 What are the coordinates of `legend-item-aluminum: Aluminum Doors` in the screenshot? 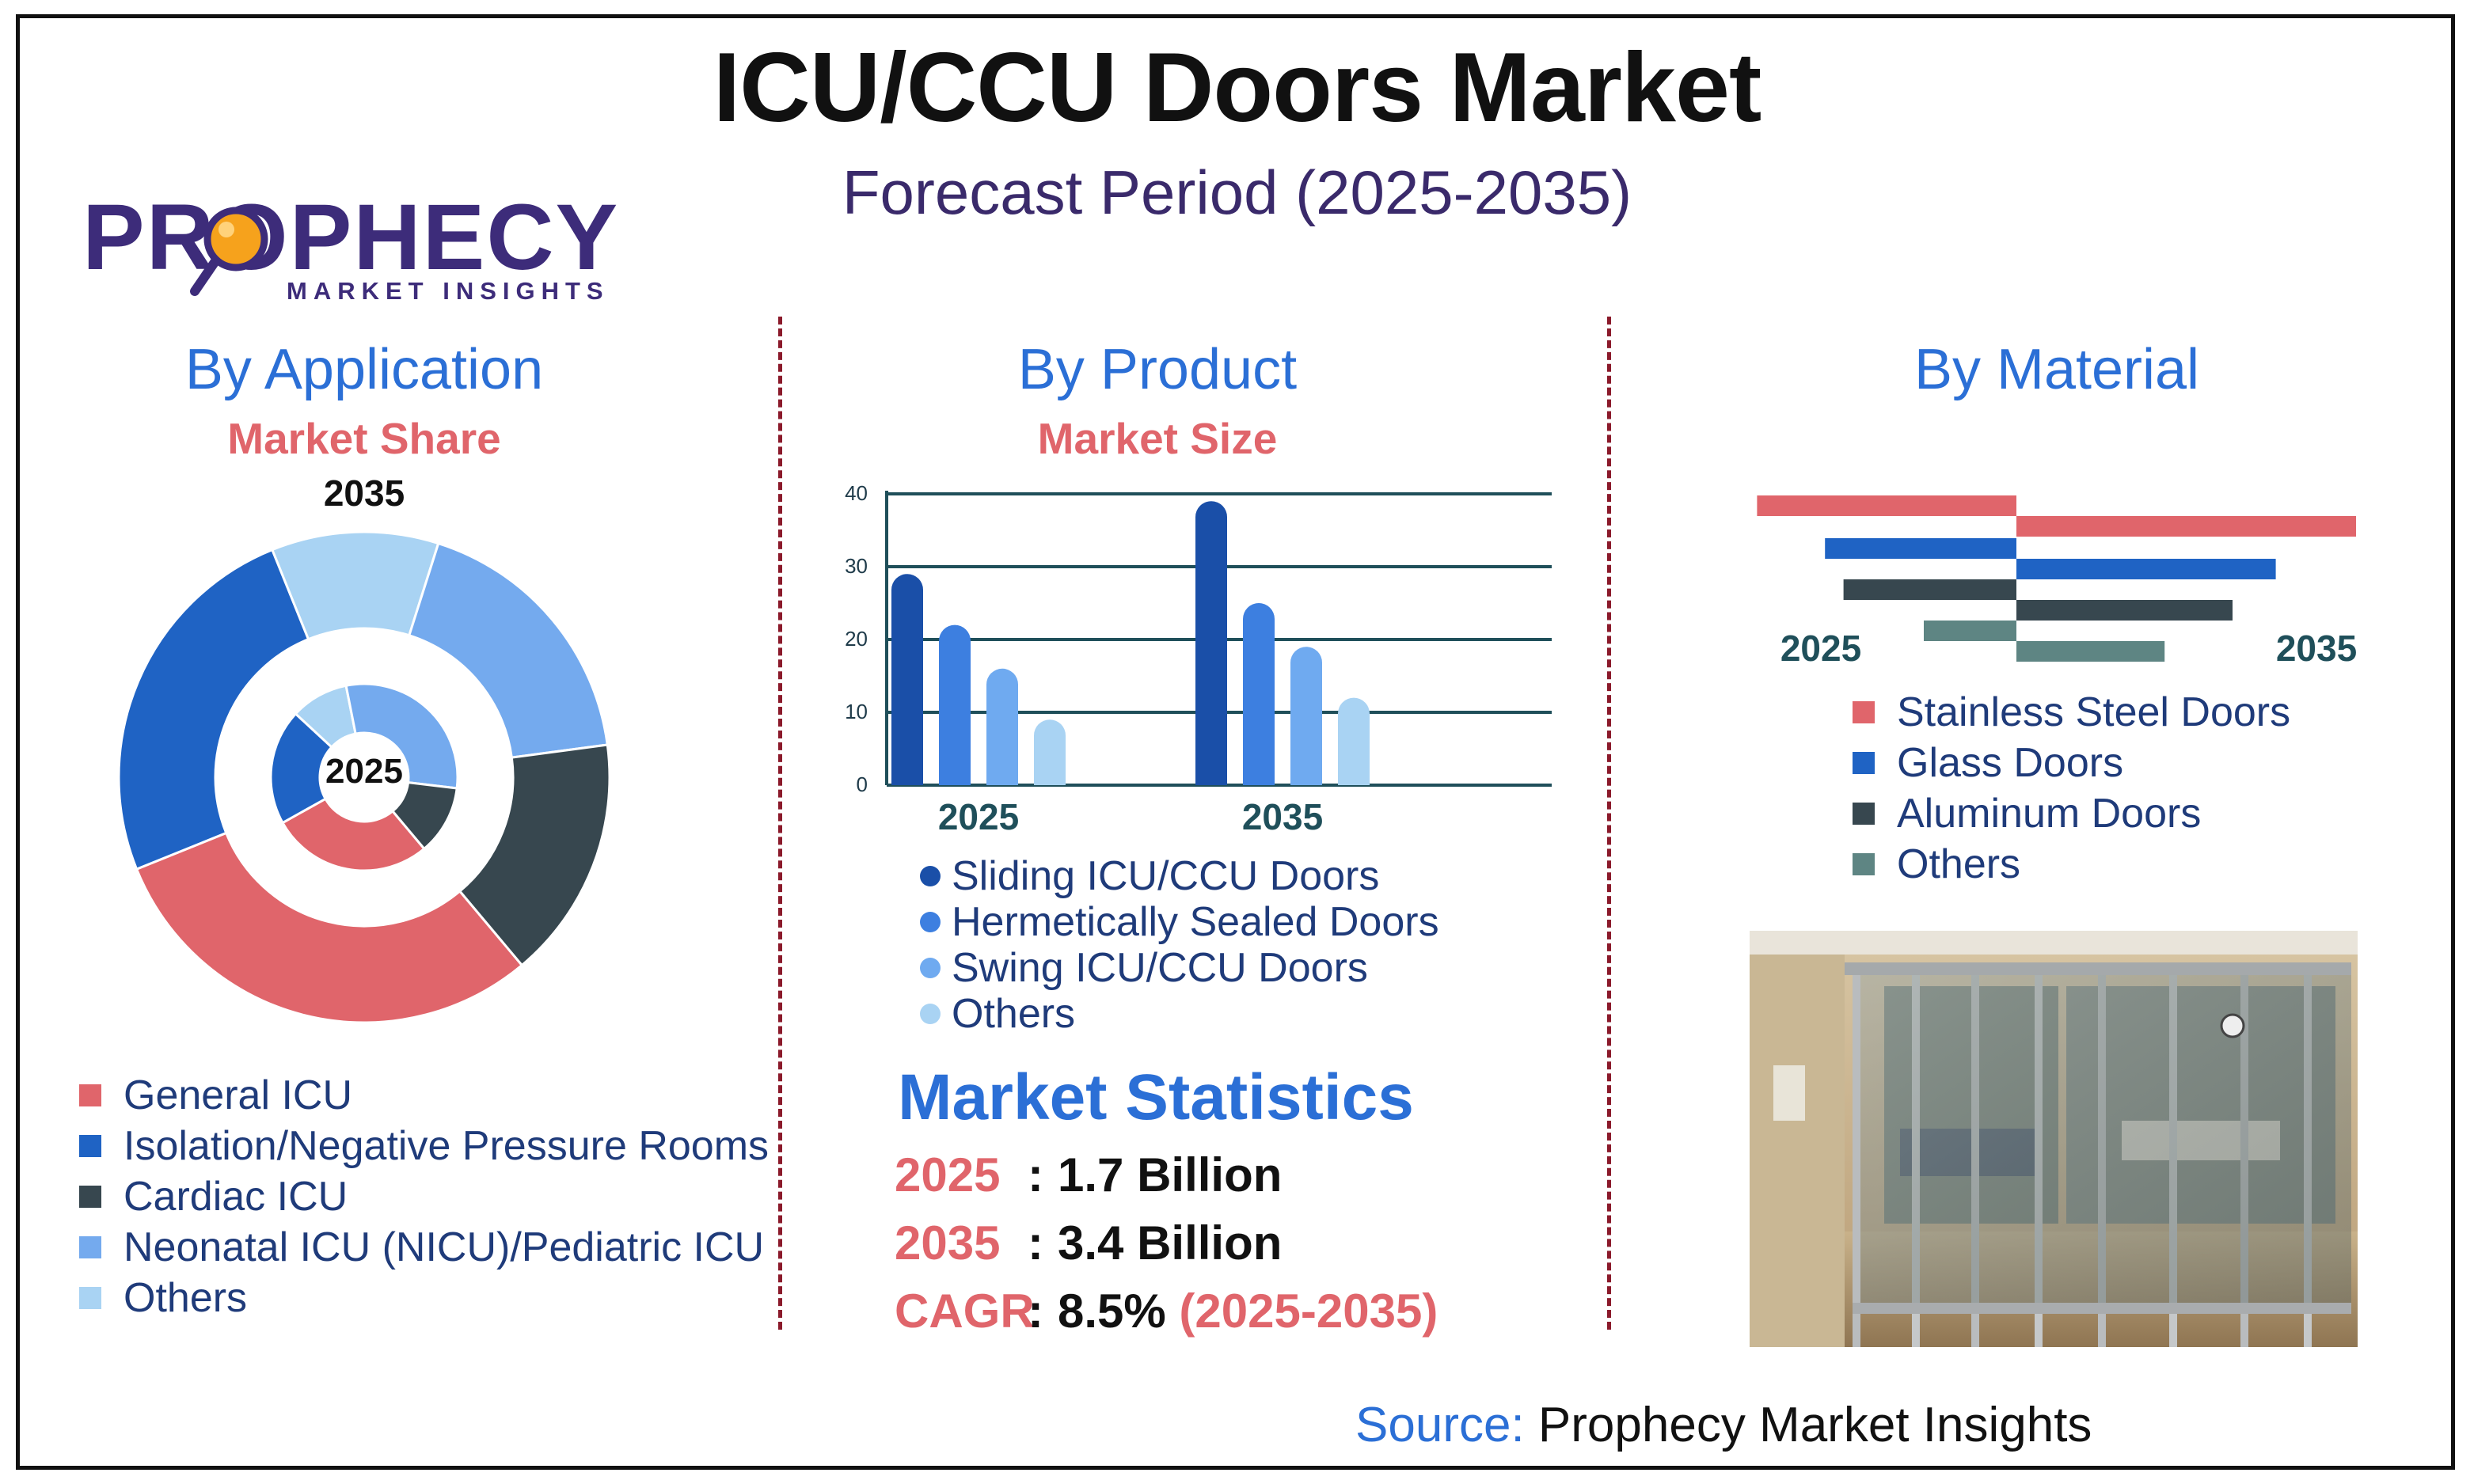 It's located at (2071, 813).